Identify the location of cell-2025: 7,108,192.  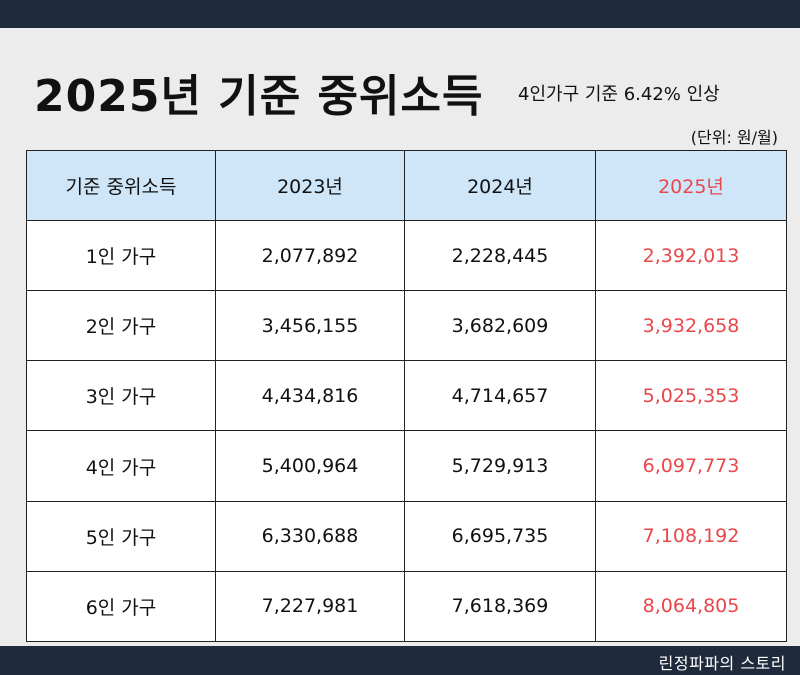
(691, 536).